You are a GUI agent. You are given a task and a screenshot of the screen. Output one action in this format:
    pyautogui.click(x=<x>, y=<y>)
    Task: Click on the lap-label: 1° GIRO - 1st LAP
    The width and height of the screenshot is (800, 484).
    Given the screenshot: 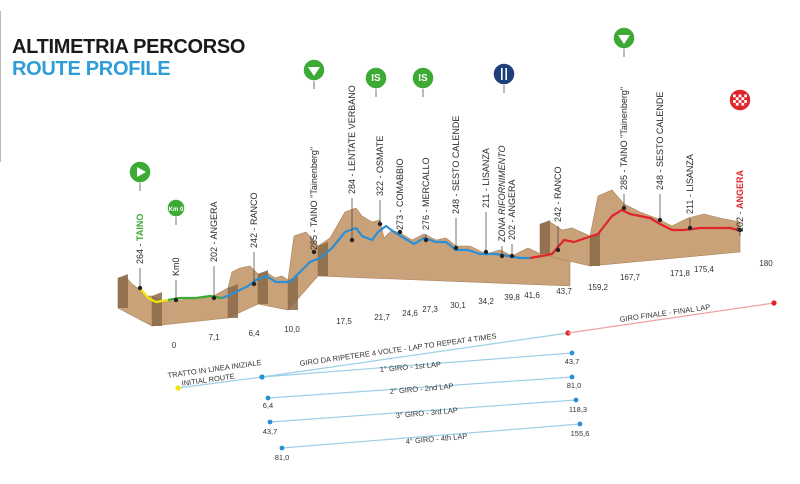 What is the action you would take?
    pyautogui.click(x=410, y=367)
    